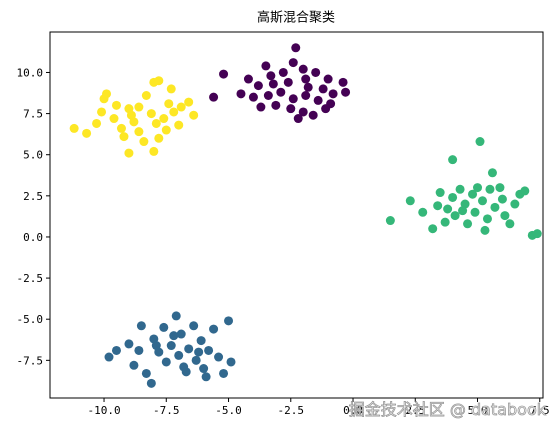 Image resolution: width=558 pixels, height=433 pixels. What do you see at coordinates (448, 409) in the screenshot?
I see `watermark: 掘金技术社区 @ databook` at bounding box center [448, 409].